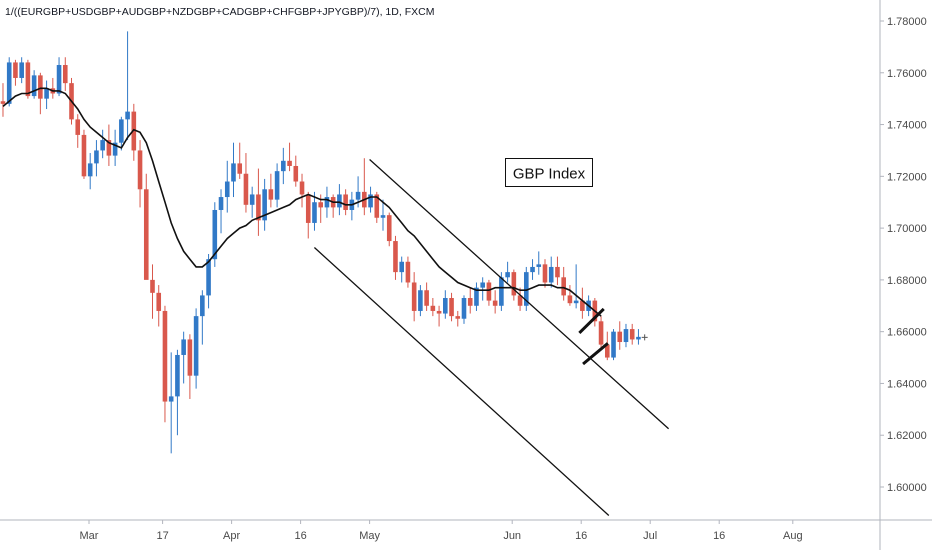 The image size is (932, 555). I want to click on time-tick-label: 17, so click(162, 536).